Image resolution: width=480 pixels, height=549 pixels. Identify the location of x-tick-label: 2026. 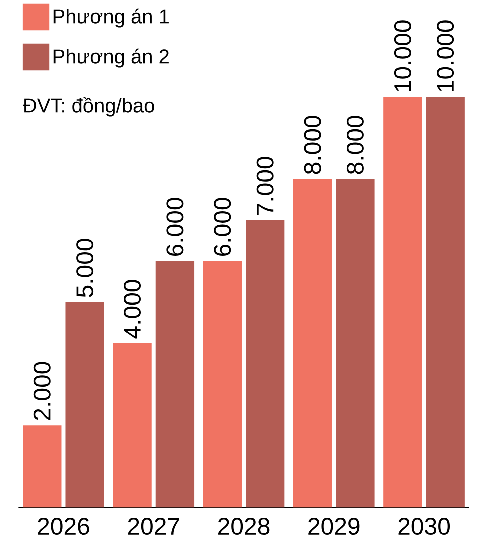
(64, 527).